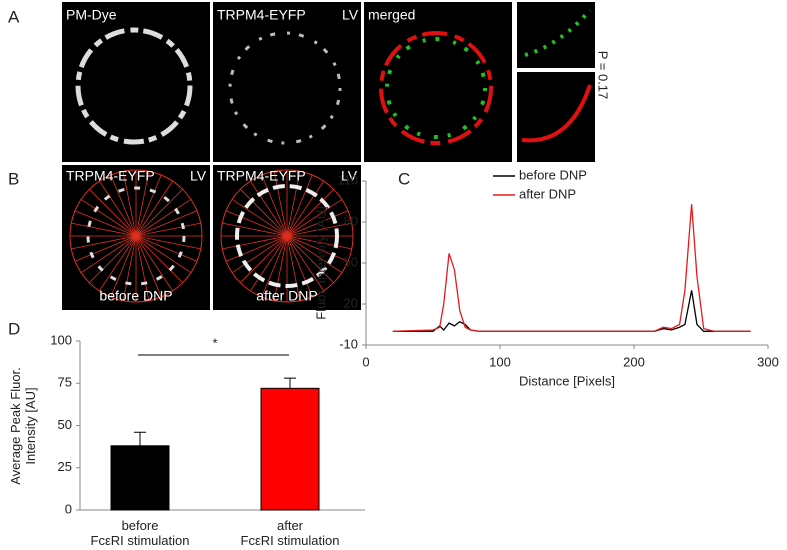 The image size is (787, 550). I want to click on y-tick-label: 0, so click(68, 508).